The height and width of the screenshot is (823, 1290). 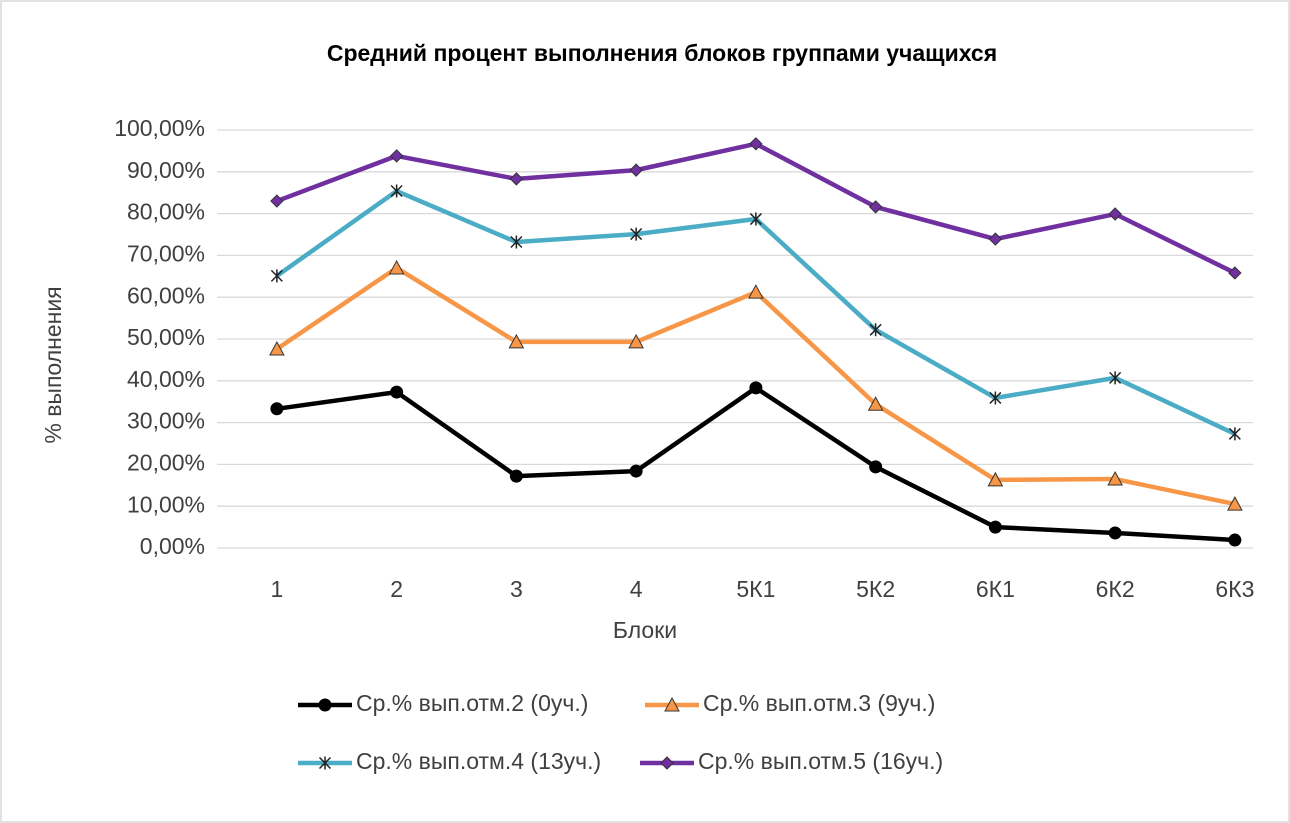 What do you see at coordinates (995, 589) in the screenshot?
I see `x-tick-label: 6К1` at bounding box center [995, 589].